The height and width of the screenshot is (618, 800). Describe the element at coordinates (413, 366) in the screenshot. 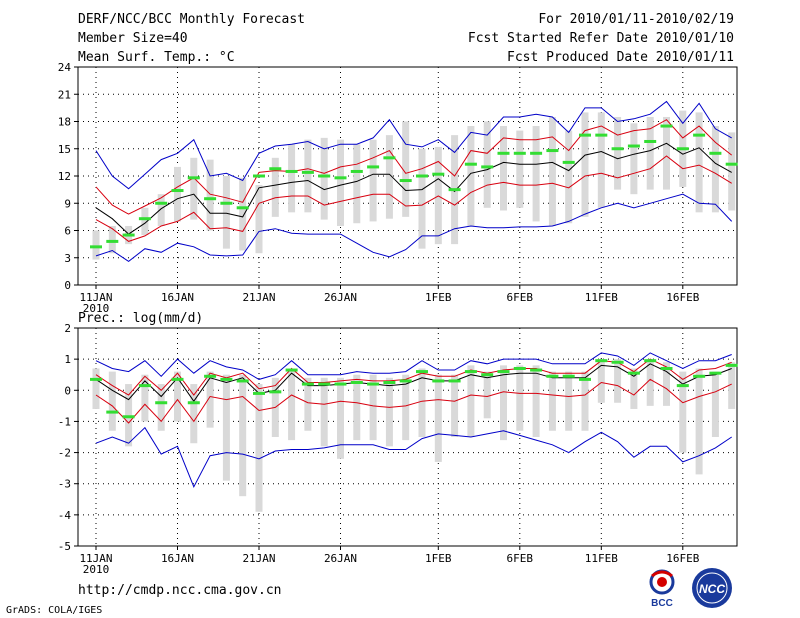

I see `max-line` at that location.